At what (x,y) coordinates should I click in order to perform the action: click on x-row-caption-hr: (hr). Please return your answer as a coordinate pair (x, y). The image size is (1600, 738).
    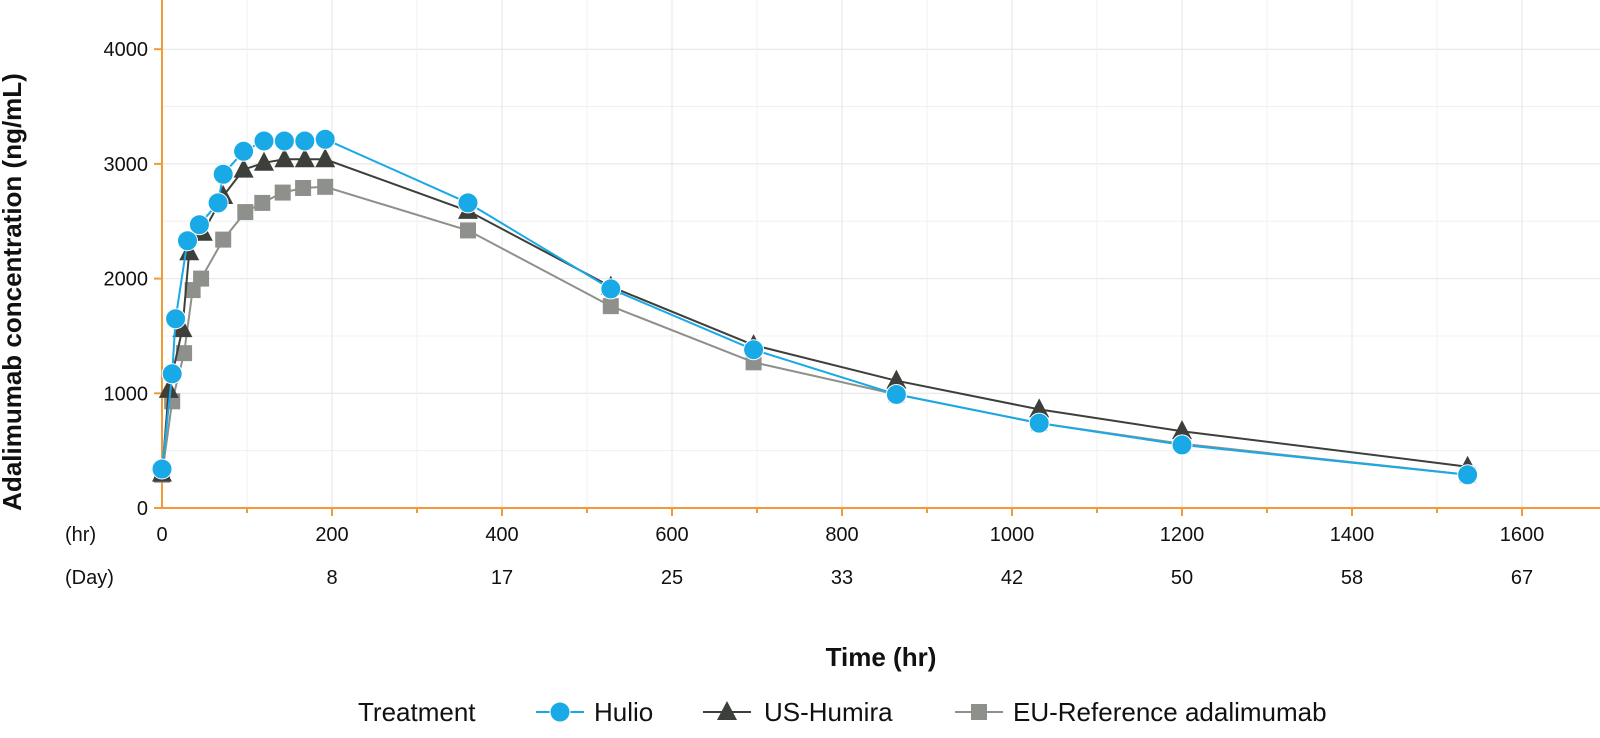
    Looking at the image, I should click on (80, 535).